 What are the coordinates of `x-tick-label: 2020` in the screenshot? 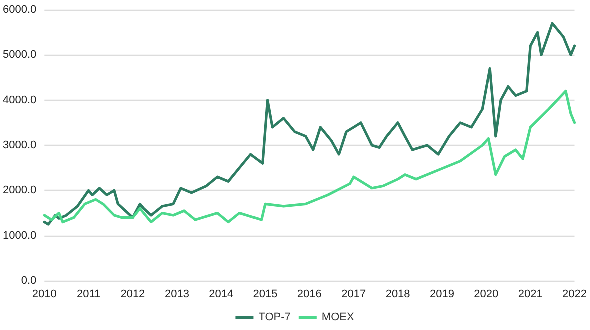 It's located at (486, 294).